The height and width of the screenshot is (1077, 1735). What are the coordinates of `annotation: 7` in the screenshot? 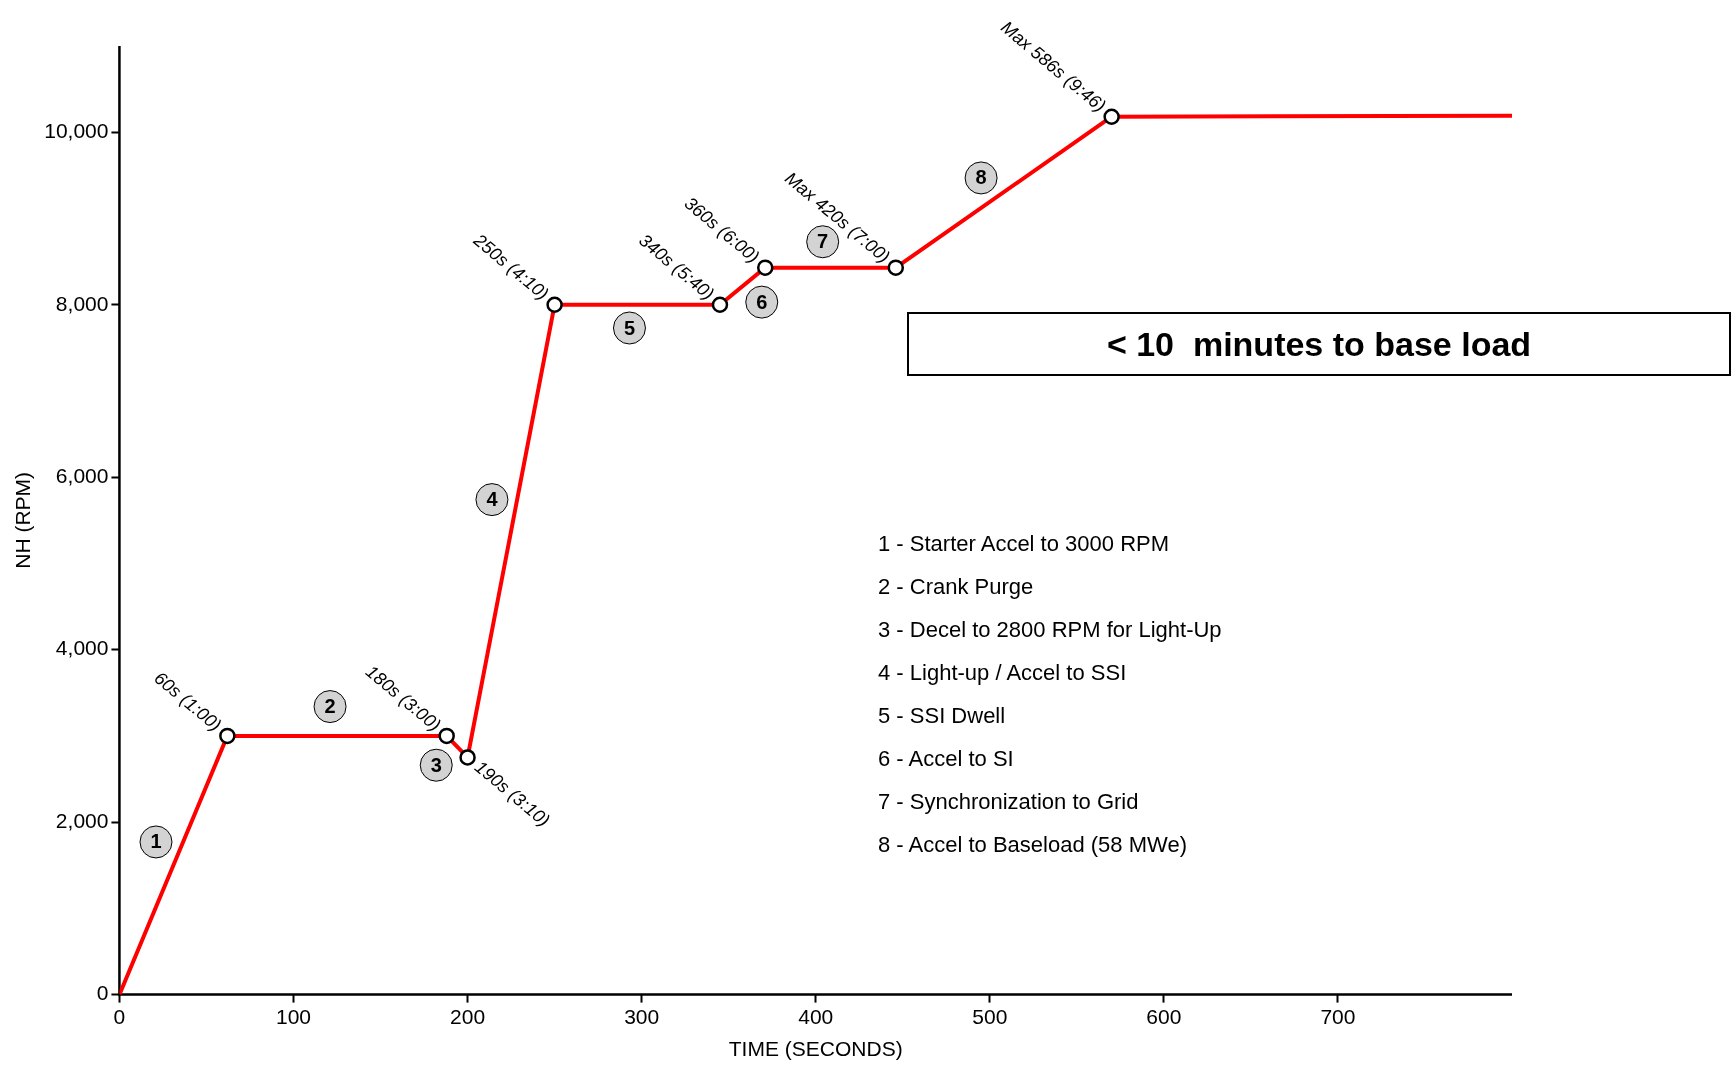 It's located at (823, 241).